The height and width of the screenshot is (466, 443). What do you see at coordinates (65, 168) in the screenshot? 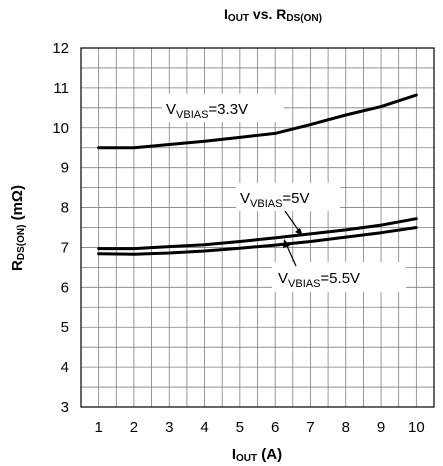
I see `y-tick-label: 9` at bounding box center [65, 168].